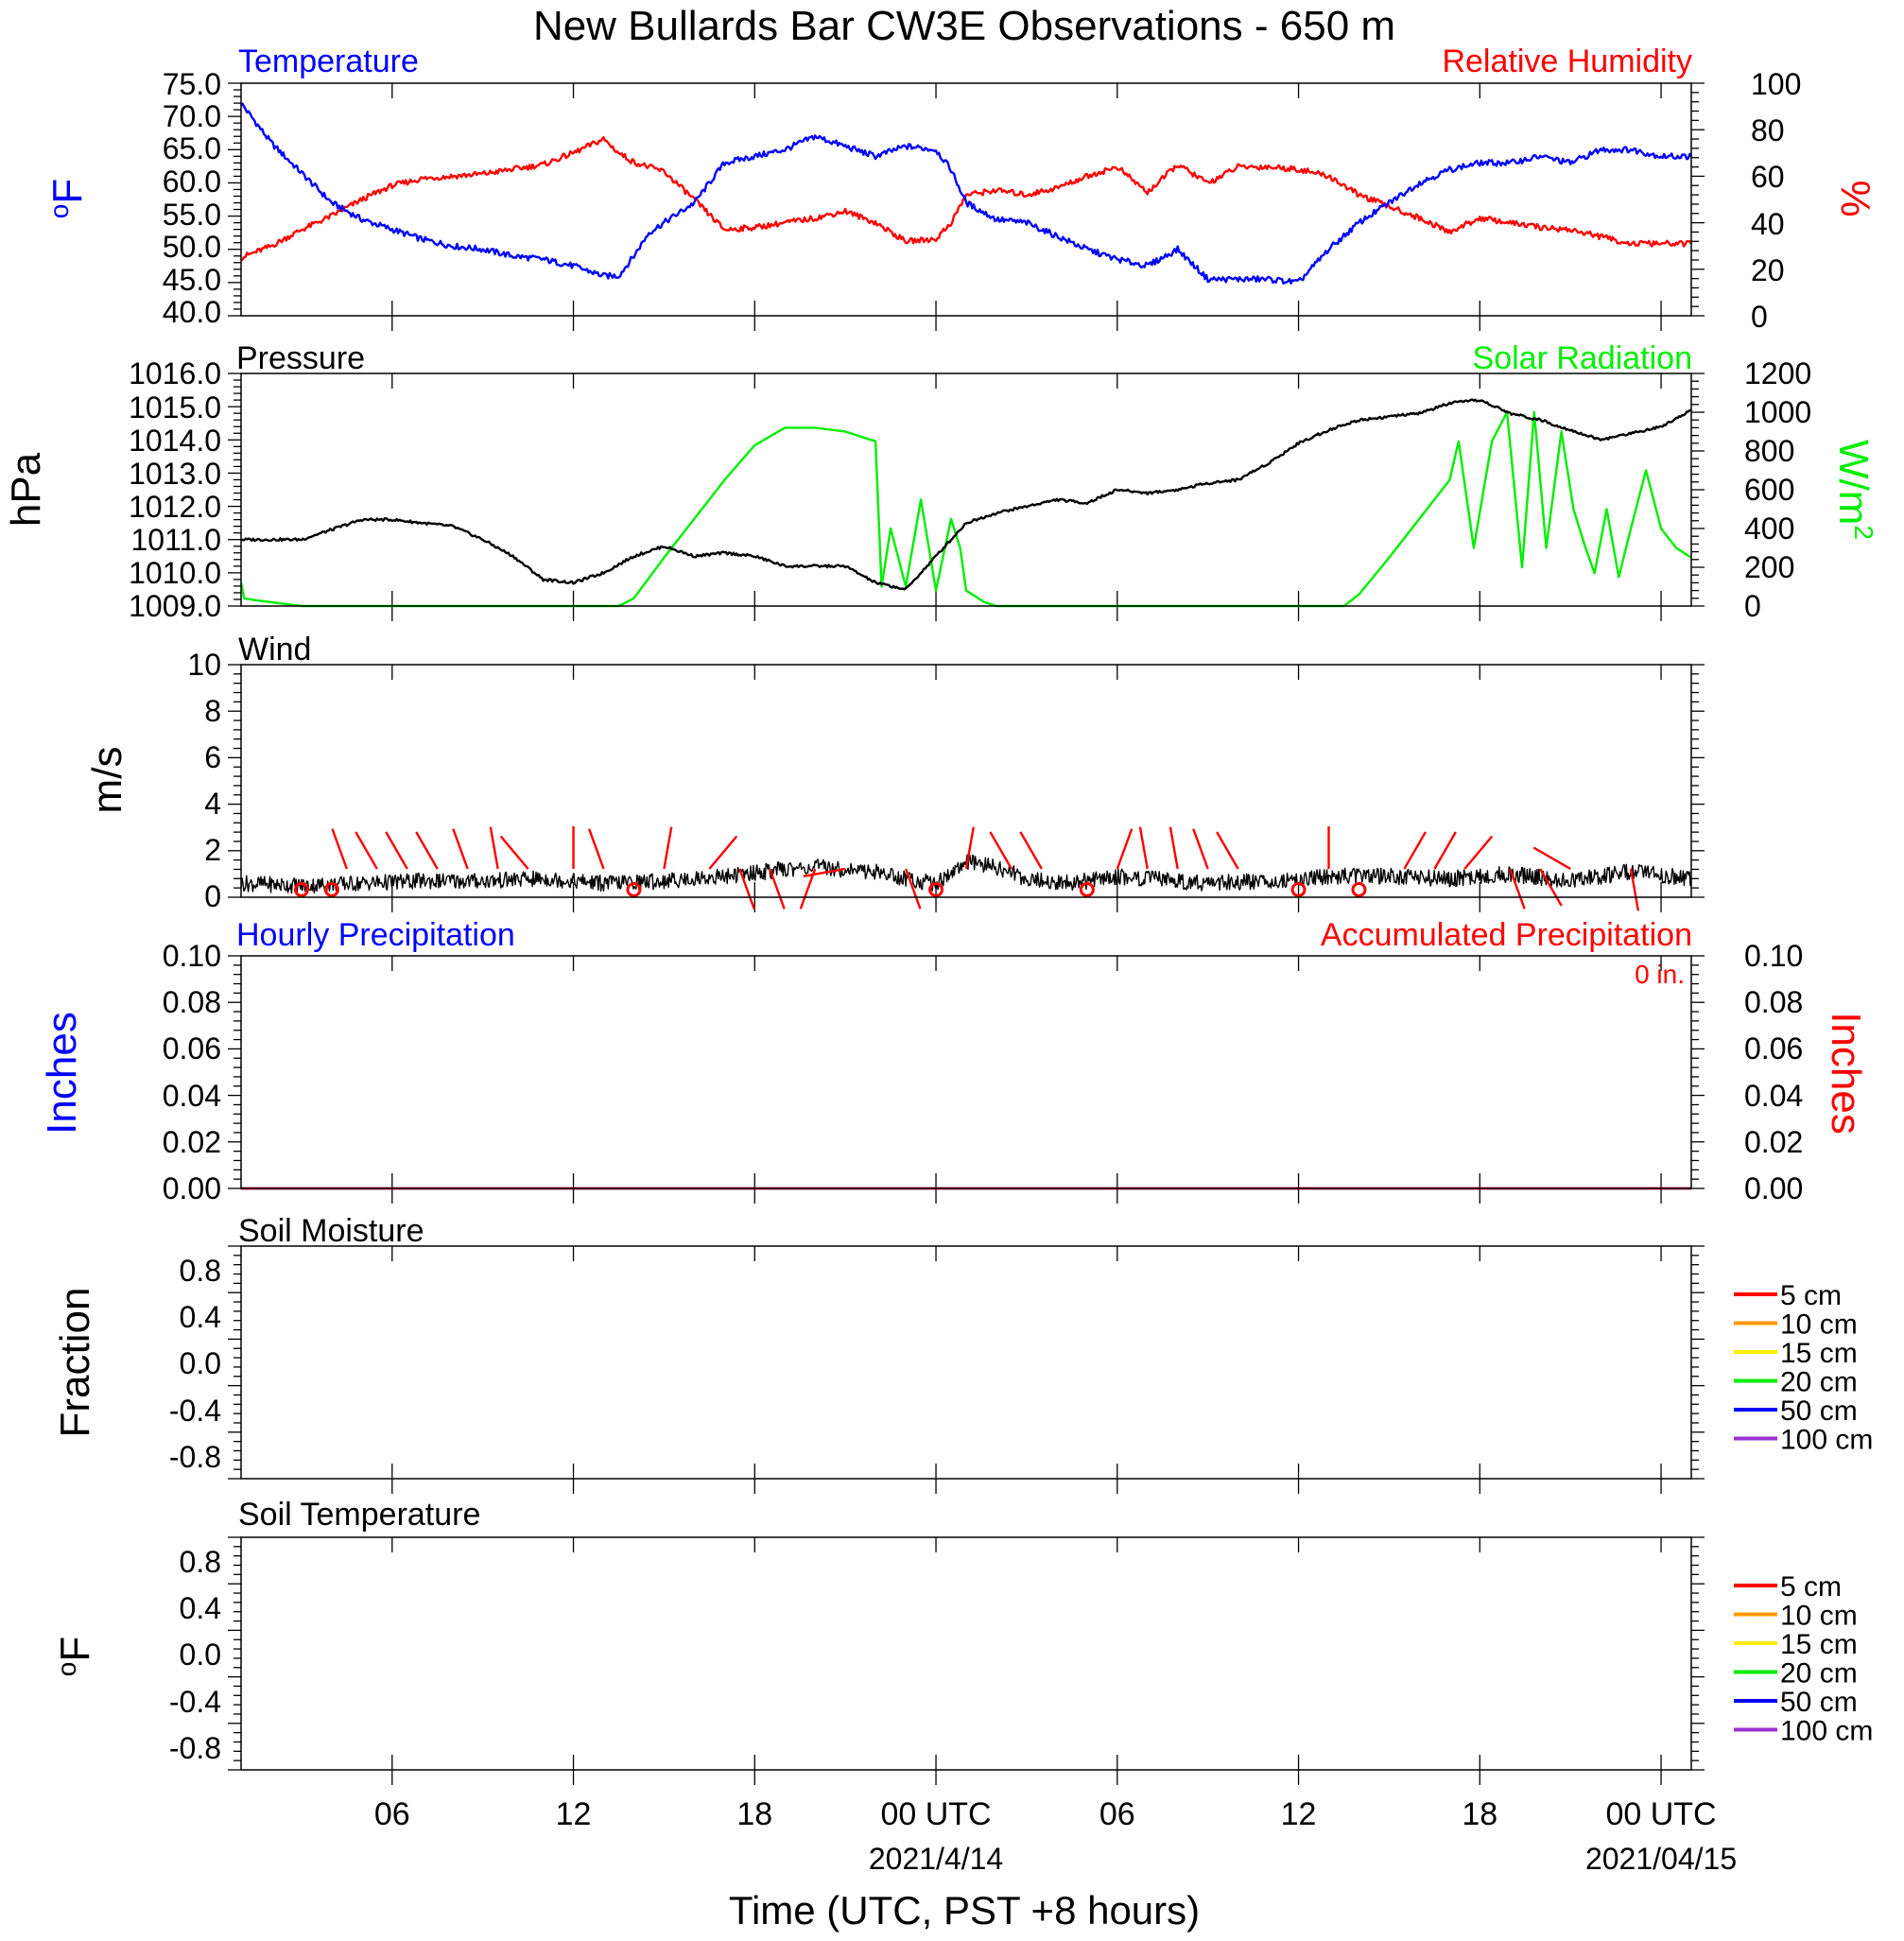 The height and width of the screenshot is (1941, 1904). What do you see at coordinates (1769, 529) in the screenshot?
I see `solar-tick: 400` at bounding box center [1769, 529].